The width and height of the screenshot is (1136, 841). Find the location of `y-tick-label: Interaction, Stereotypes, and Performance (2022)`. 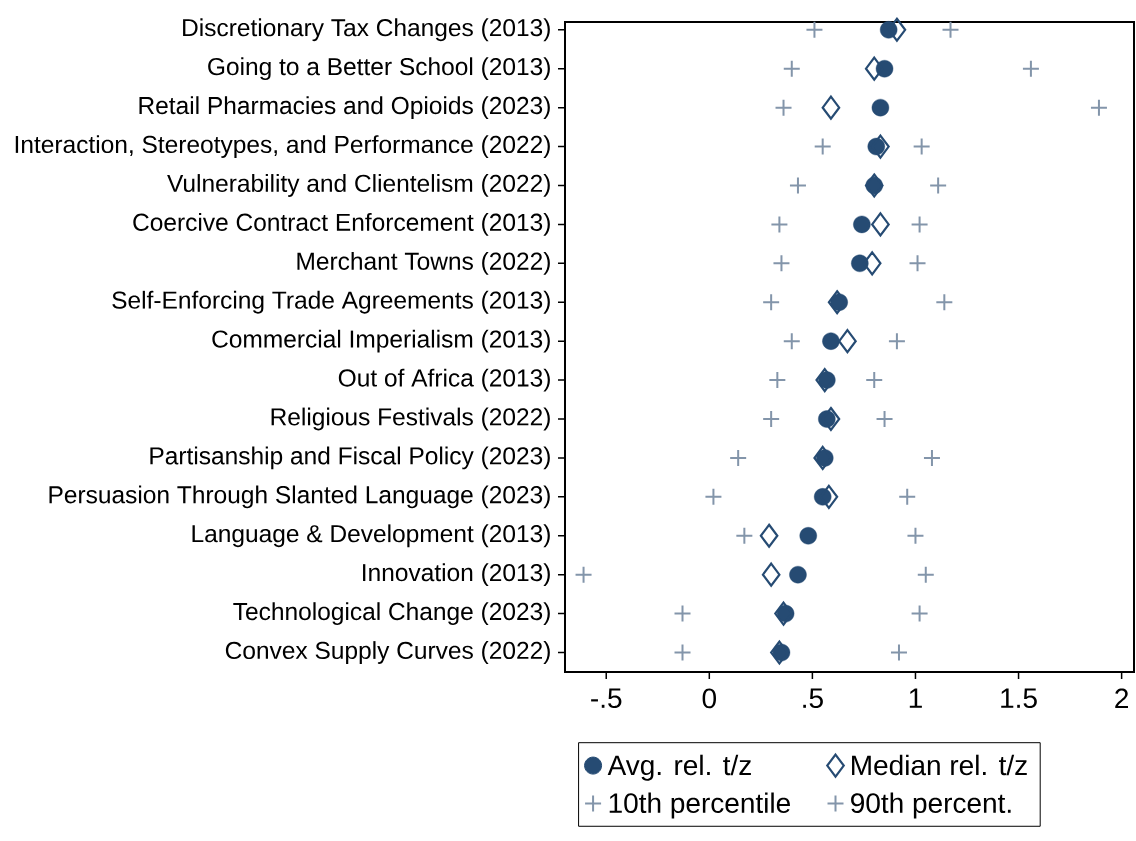

y-tick-label: Interaction, Stereotypes, and Performance (2022) is located at coordinates (282, 146).